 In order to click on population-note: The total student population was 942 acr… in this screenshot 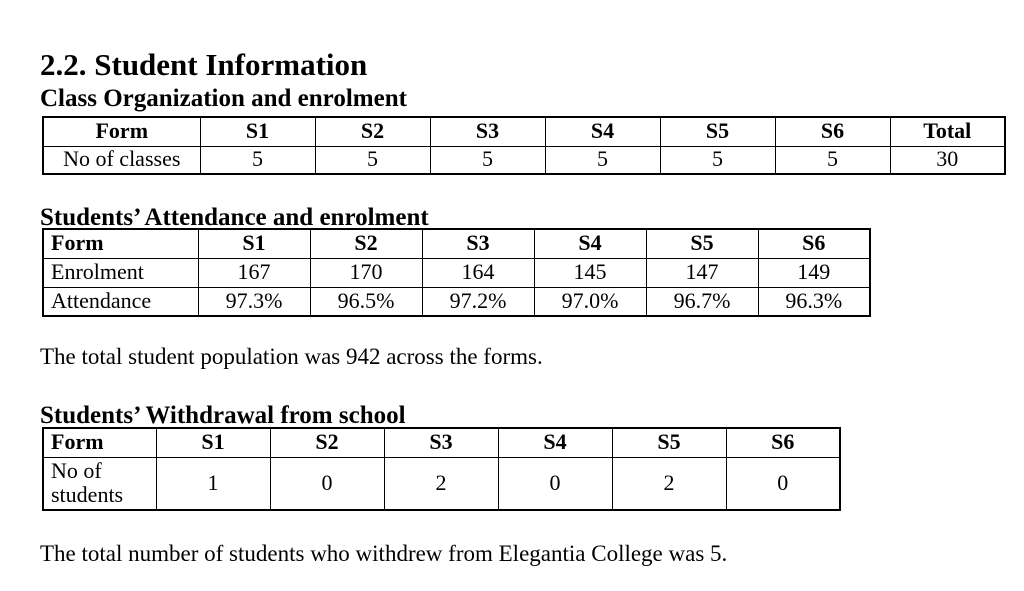, I will do `click(291, 356)`.